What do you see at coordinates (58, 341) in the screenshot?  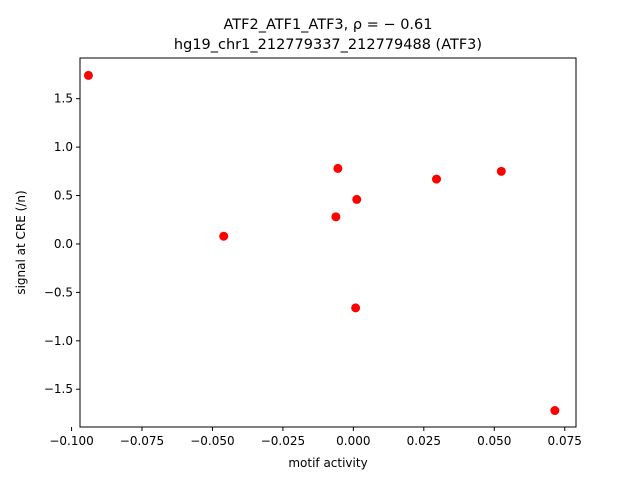 I see `y-tick-label: −1.0` at bounding box center [58, 341].